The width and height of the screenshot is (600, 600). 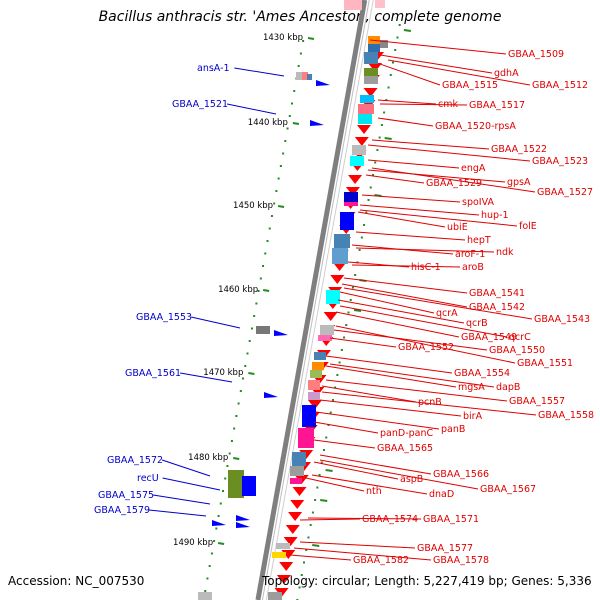 What do you see at coordinates (126, 495) in the screenshot?
I see `gene-label-left: GBAA_1575` at bounding box center [126, 495].